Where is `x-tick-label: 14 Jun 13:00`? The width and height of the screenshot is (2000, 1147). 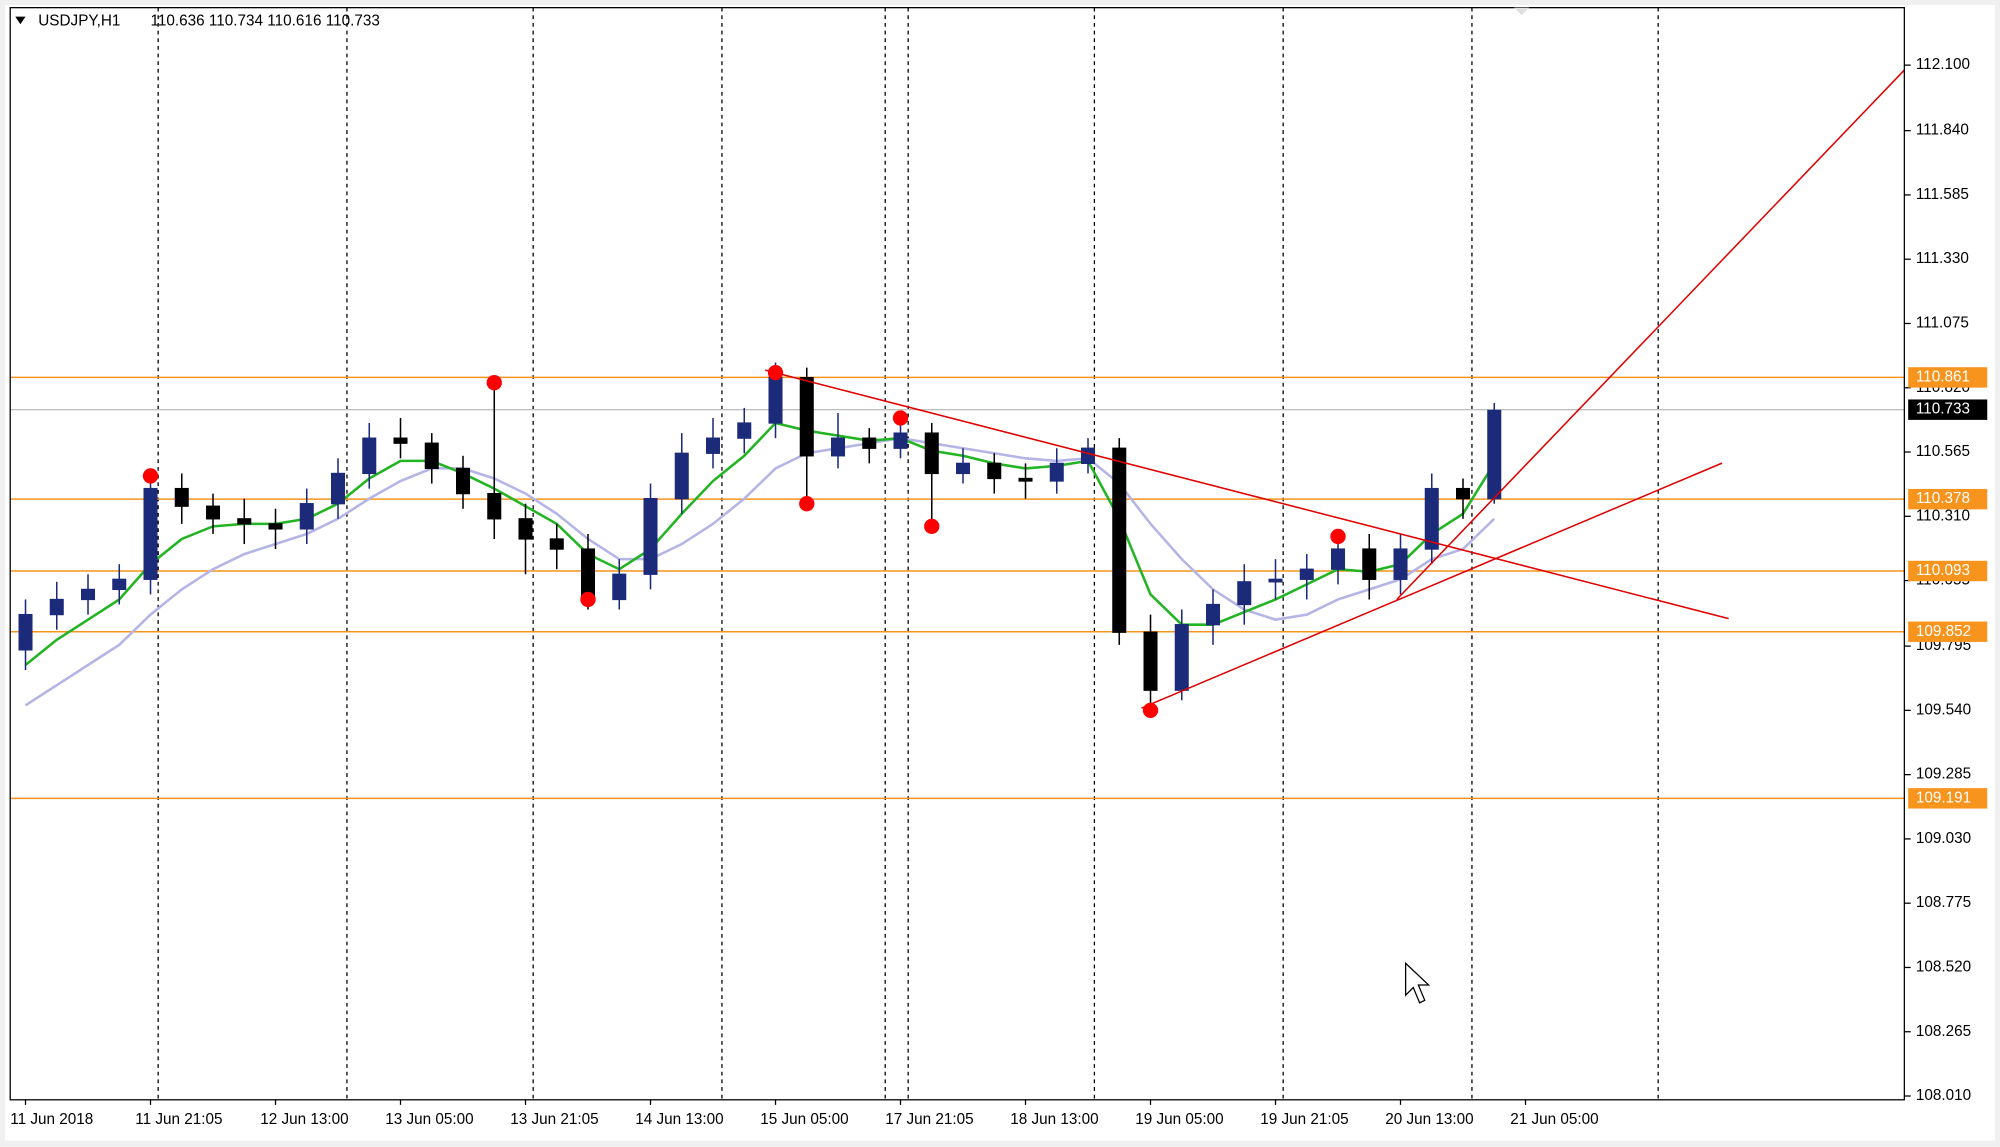 x-tick-label: 14 Jun 13:00 is located at coordinates (679, 1119).